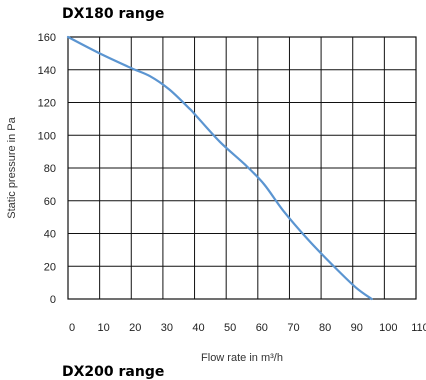 The width and height of the screenshot is (426, 380). I want to click on y-tick-label: 80, so click(50, 169).